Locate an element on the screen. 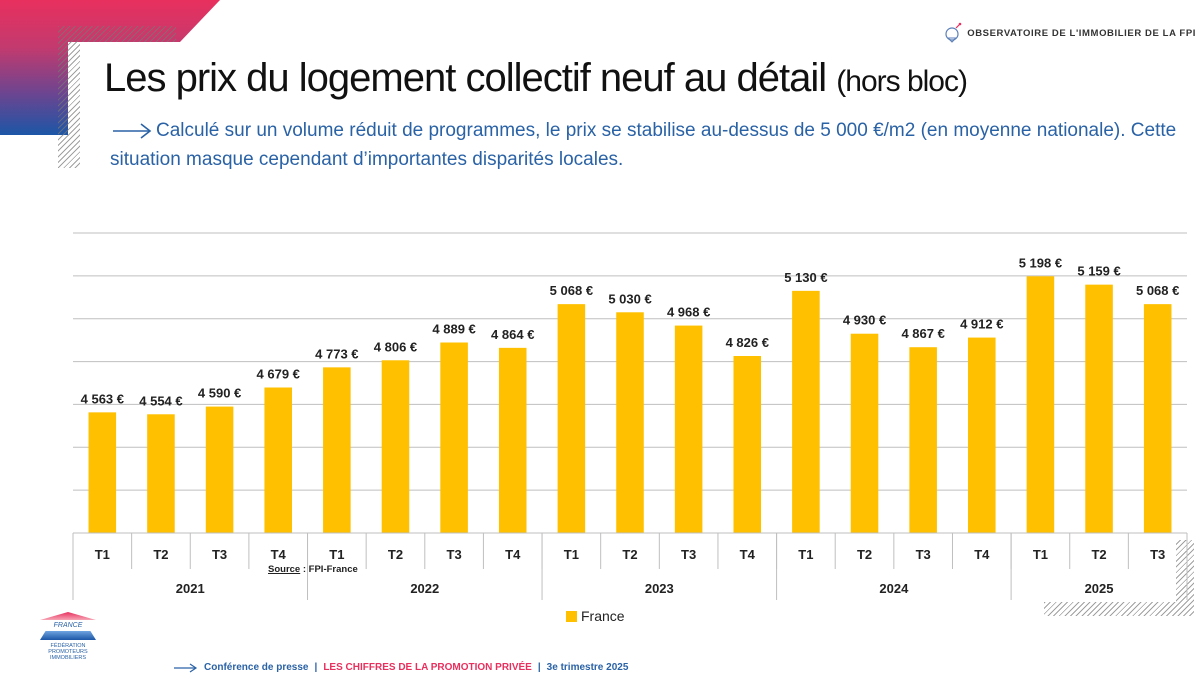  footer-press: Conférence de presse is located at coordinates (256, 667).